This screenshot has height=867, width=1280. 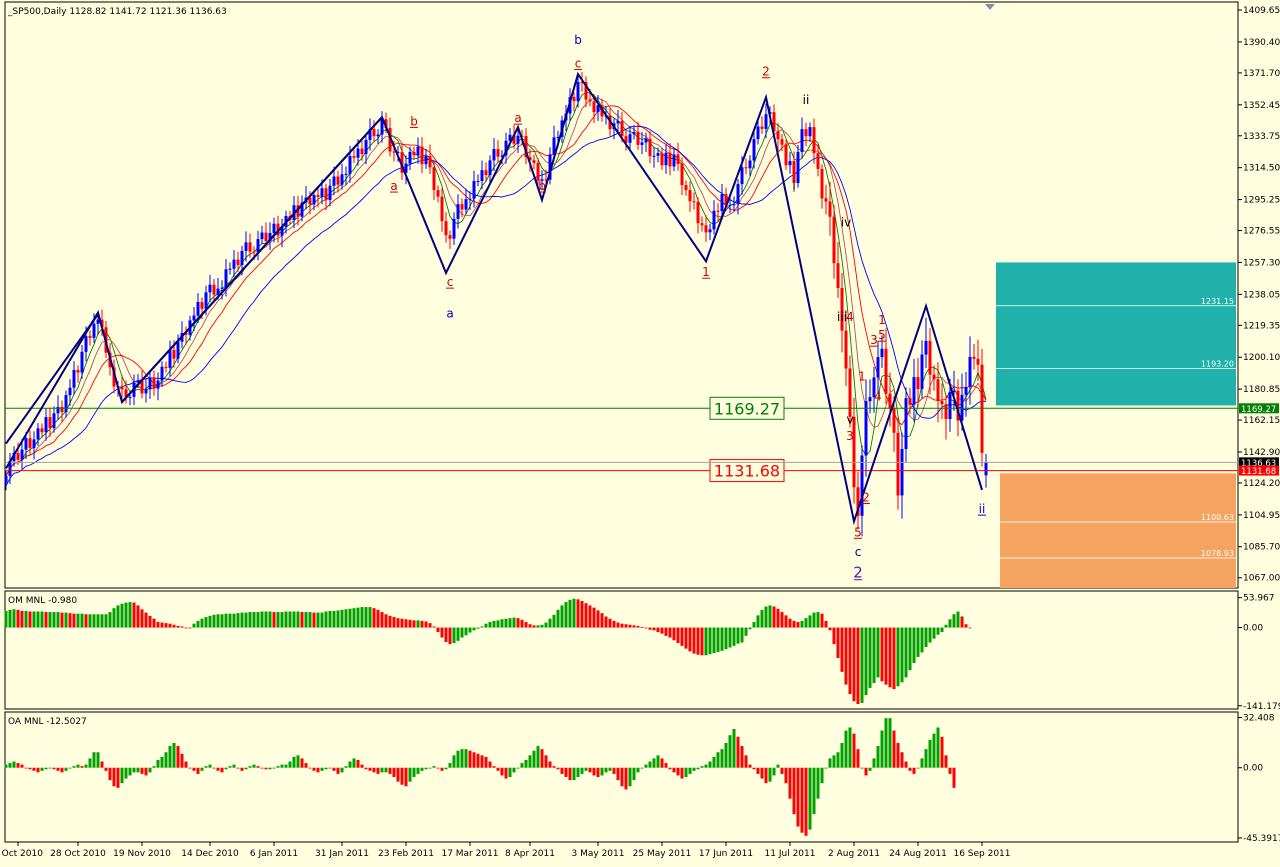 I want to click on price-tick-label: 1200.10, so click(x=1261, y=358).